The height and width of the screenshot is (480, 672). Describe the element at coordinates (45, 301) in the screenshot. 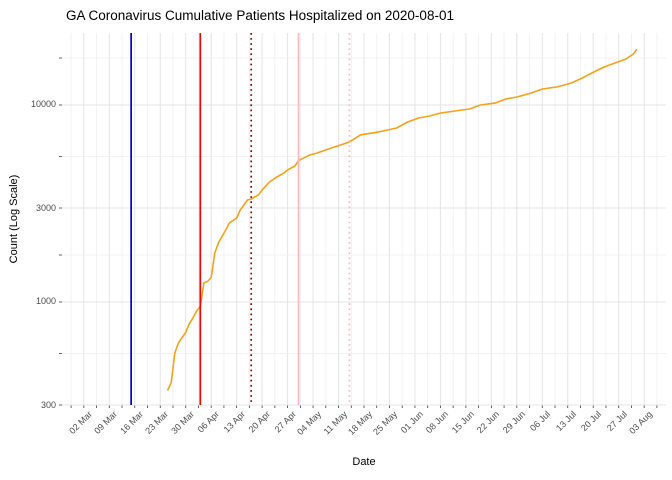

I see `y-tick-label: 1000` at that location.